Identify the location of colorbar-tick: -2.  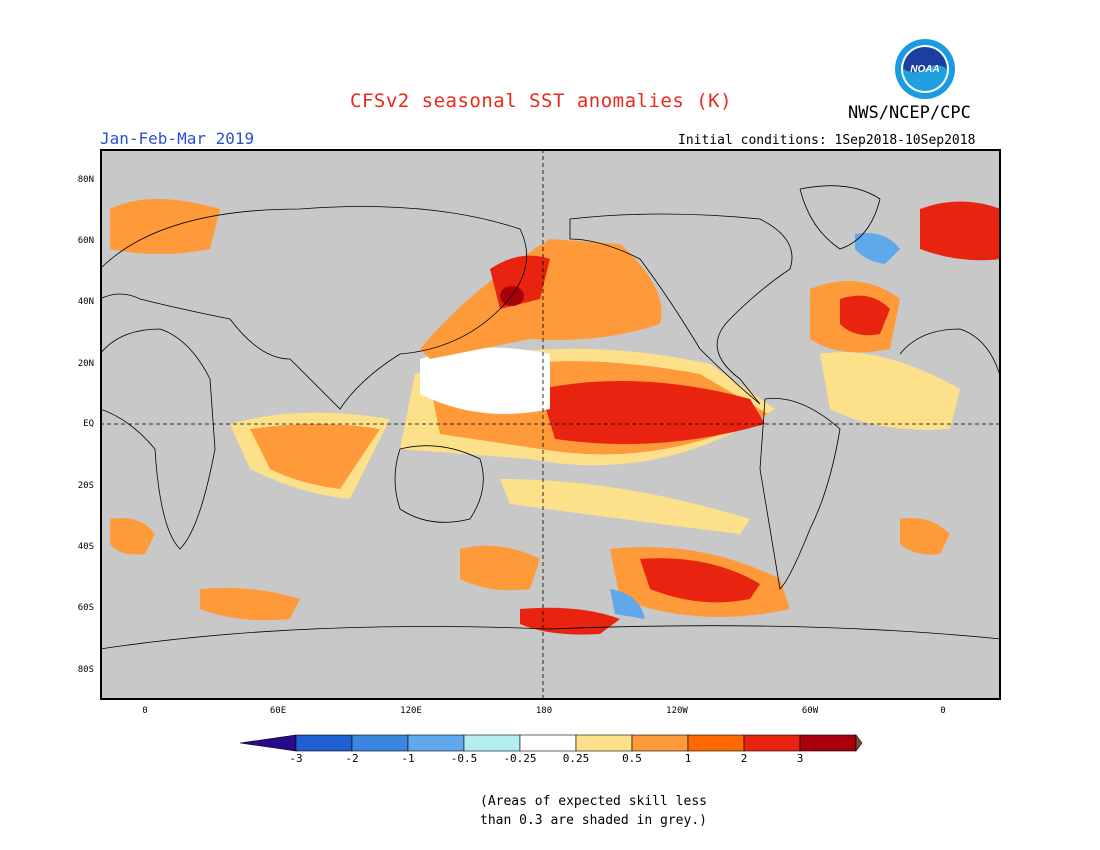
(352, 758).